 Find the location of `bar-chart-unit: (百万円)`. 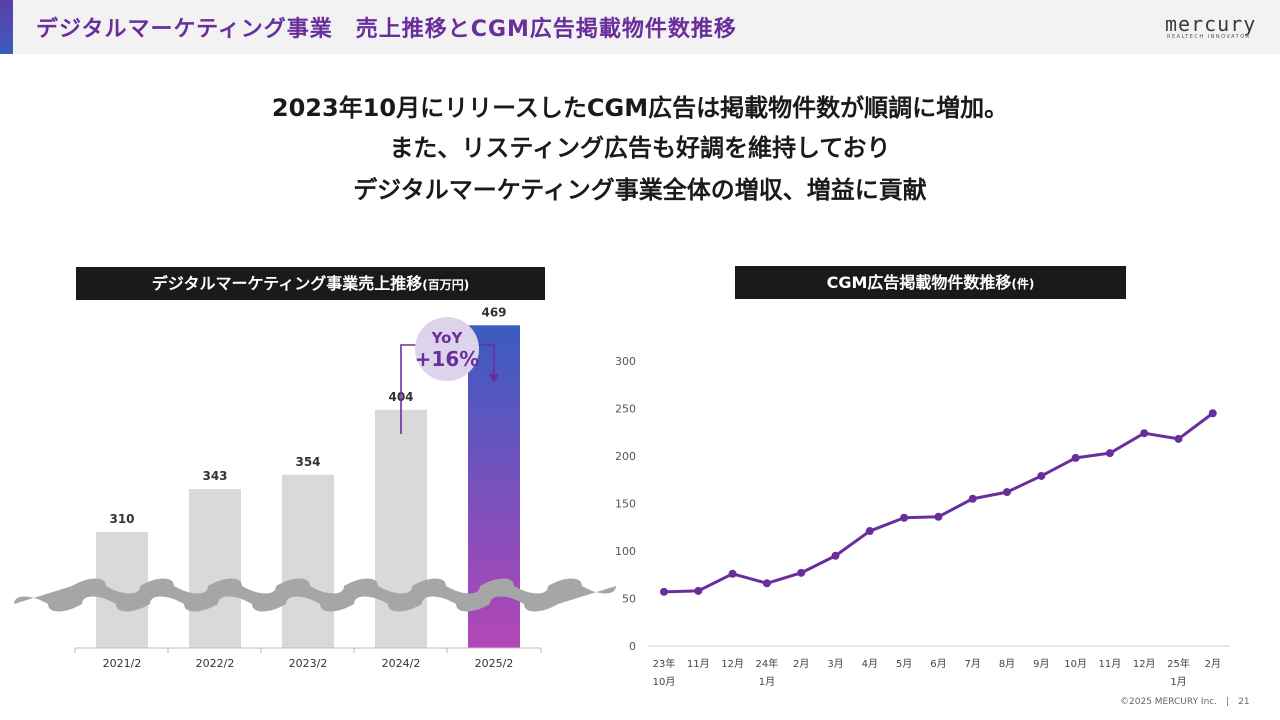

bar-chart-unit: (百万円) is located at coordinates (446, 285).